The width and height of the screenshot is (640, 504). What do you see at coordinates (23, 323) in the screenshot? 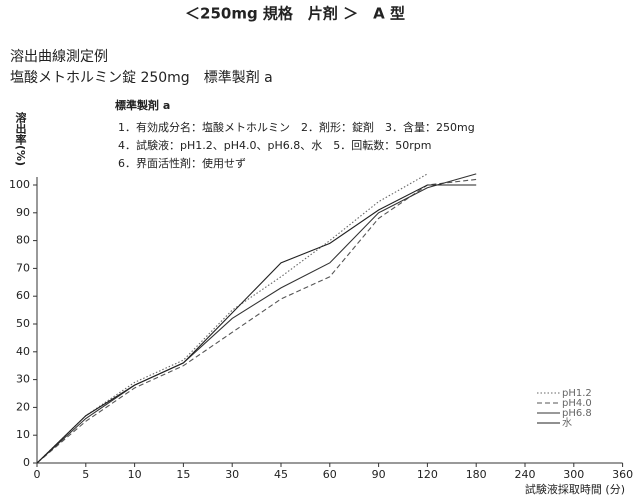
I see `y-tick-label: 50` at bounding box center [23, 323].